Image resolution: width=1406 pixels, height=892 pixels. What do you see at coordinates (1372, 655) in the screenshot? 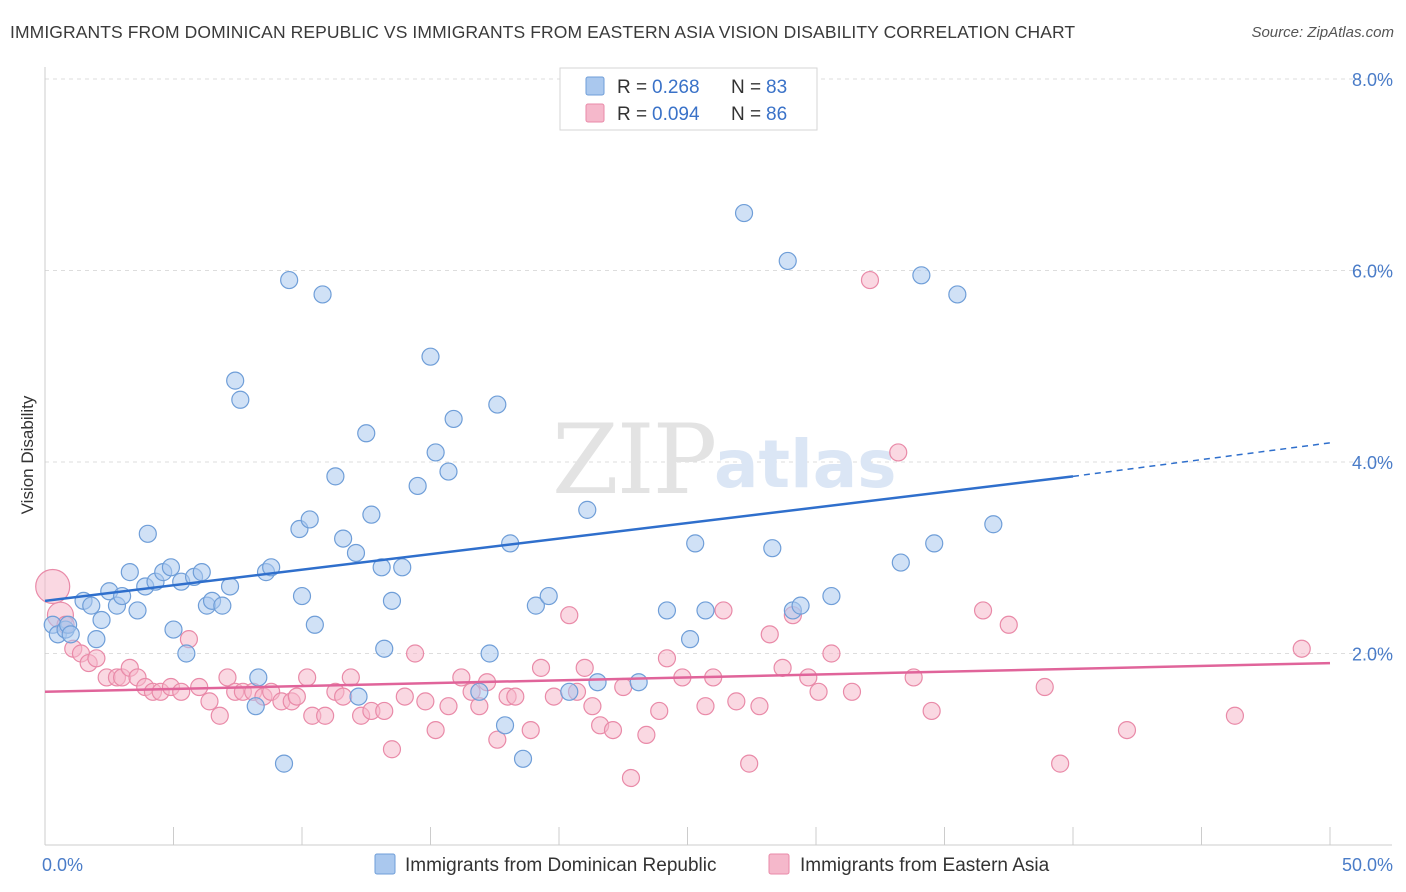
I see `y-tick-label: 2.0%` at bounding box center [1372, 655].